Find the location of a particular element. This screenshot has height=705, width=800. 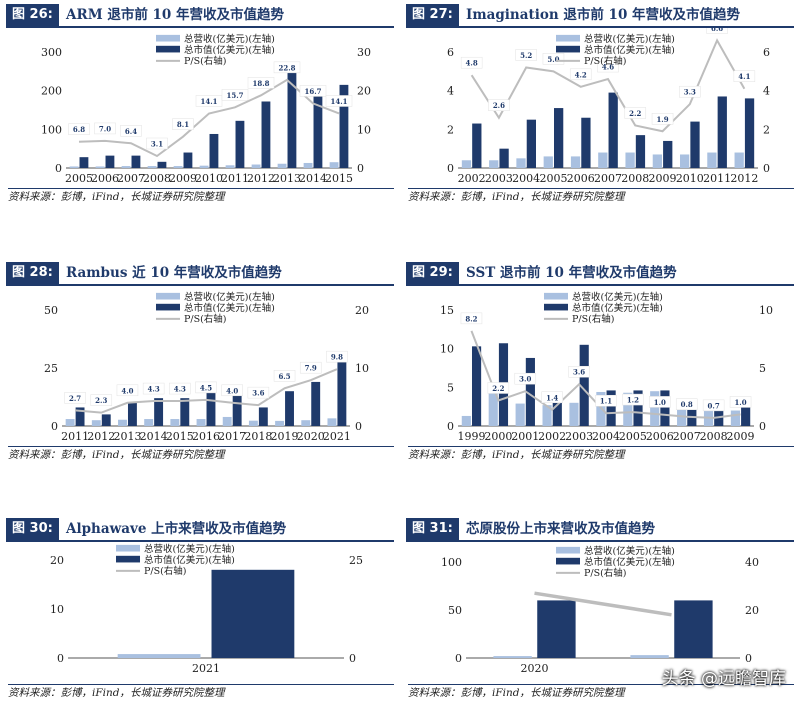

x-tick-label: 2021 is located at coordinates (206, 668).